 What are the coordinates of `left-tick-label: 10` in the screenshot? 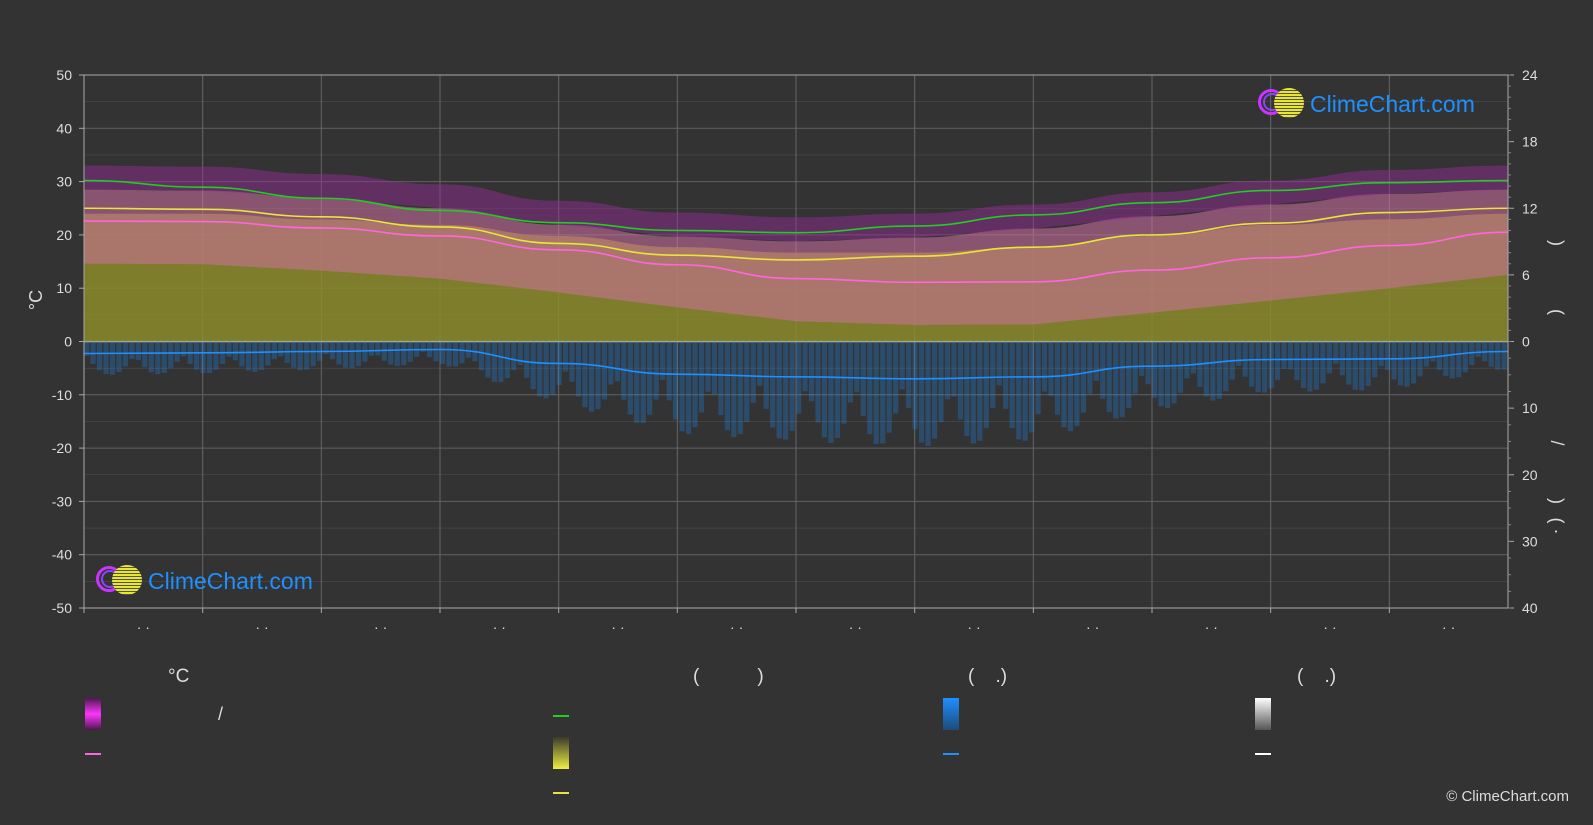 It's located at (64, 288).